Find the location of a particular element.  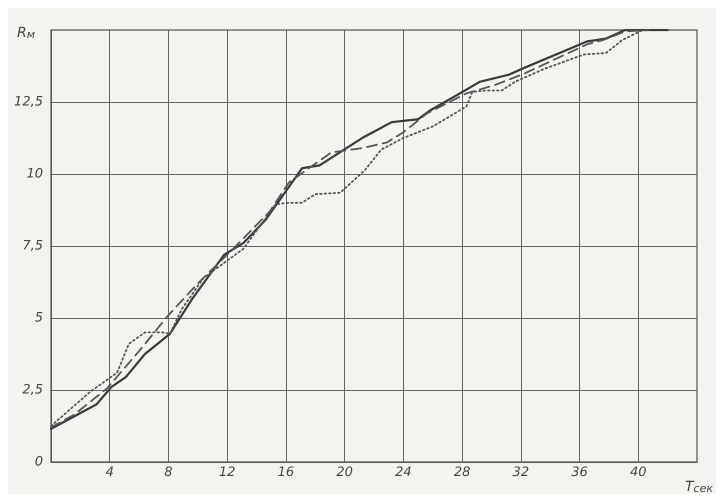

y-axis-title: Rм is located at coordinates (26, 33).